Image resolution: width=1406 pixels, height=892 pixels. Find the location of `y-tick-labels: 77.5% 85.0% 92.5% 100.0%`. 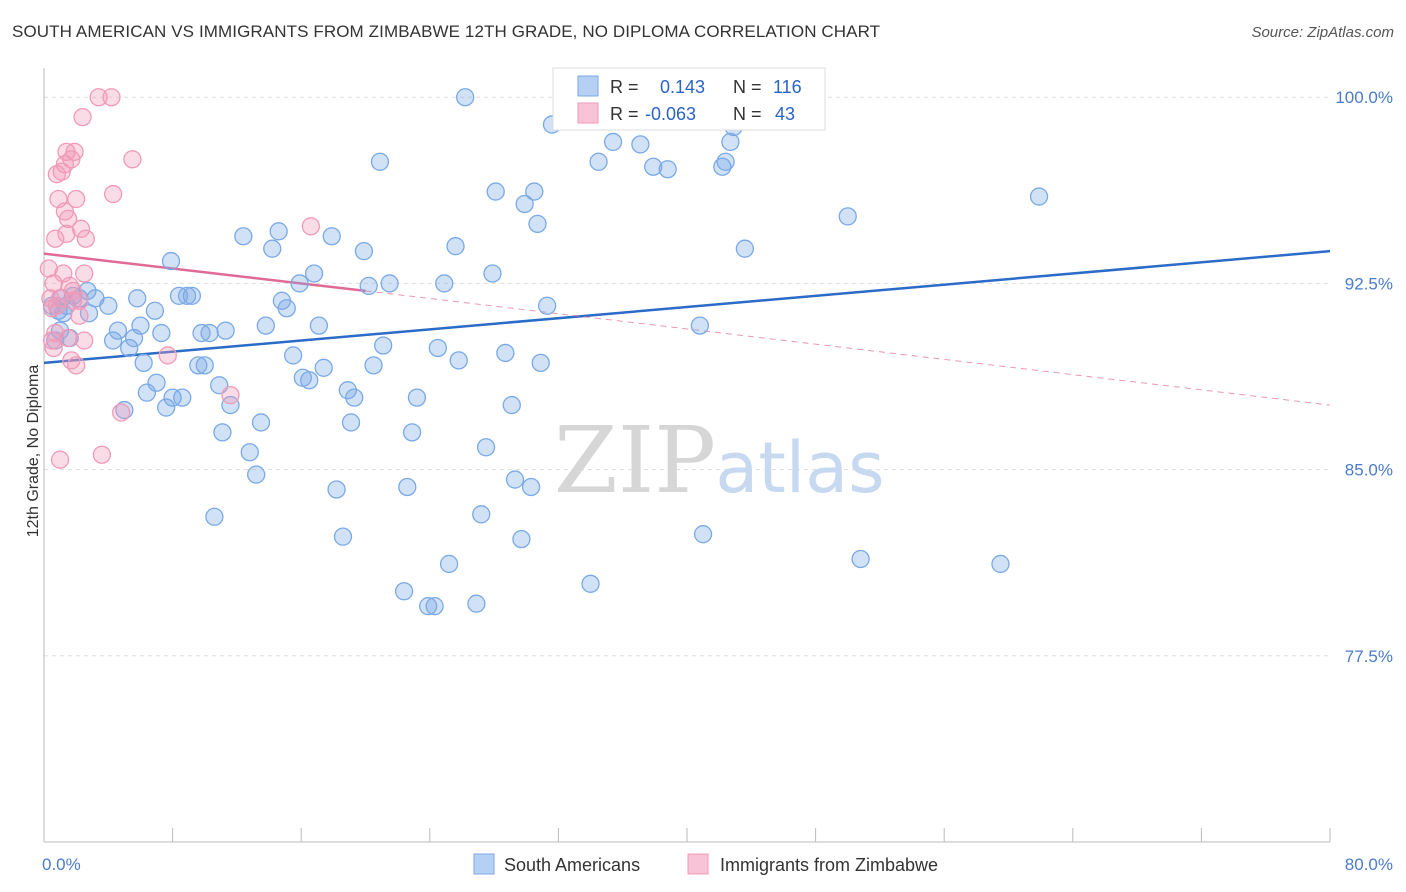

y-tick-labels: 77.5% 85.0% 92.5% 100.0% is located at coordinates (1364, 377).